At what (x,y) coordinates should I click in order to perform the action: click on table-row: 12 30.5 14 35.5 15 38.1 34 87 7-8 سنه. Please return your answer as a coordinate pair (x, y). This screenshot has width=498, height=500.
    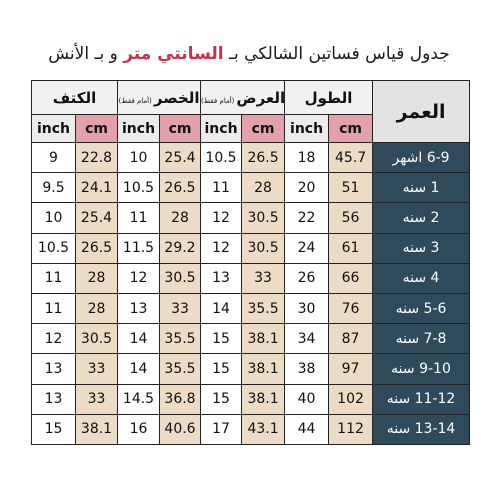
    Looking at the image, I should click on (251, 339).